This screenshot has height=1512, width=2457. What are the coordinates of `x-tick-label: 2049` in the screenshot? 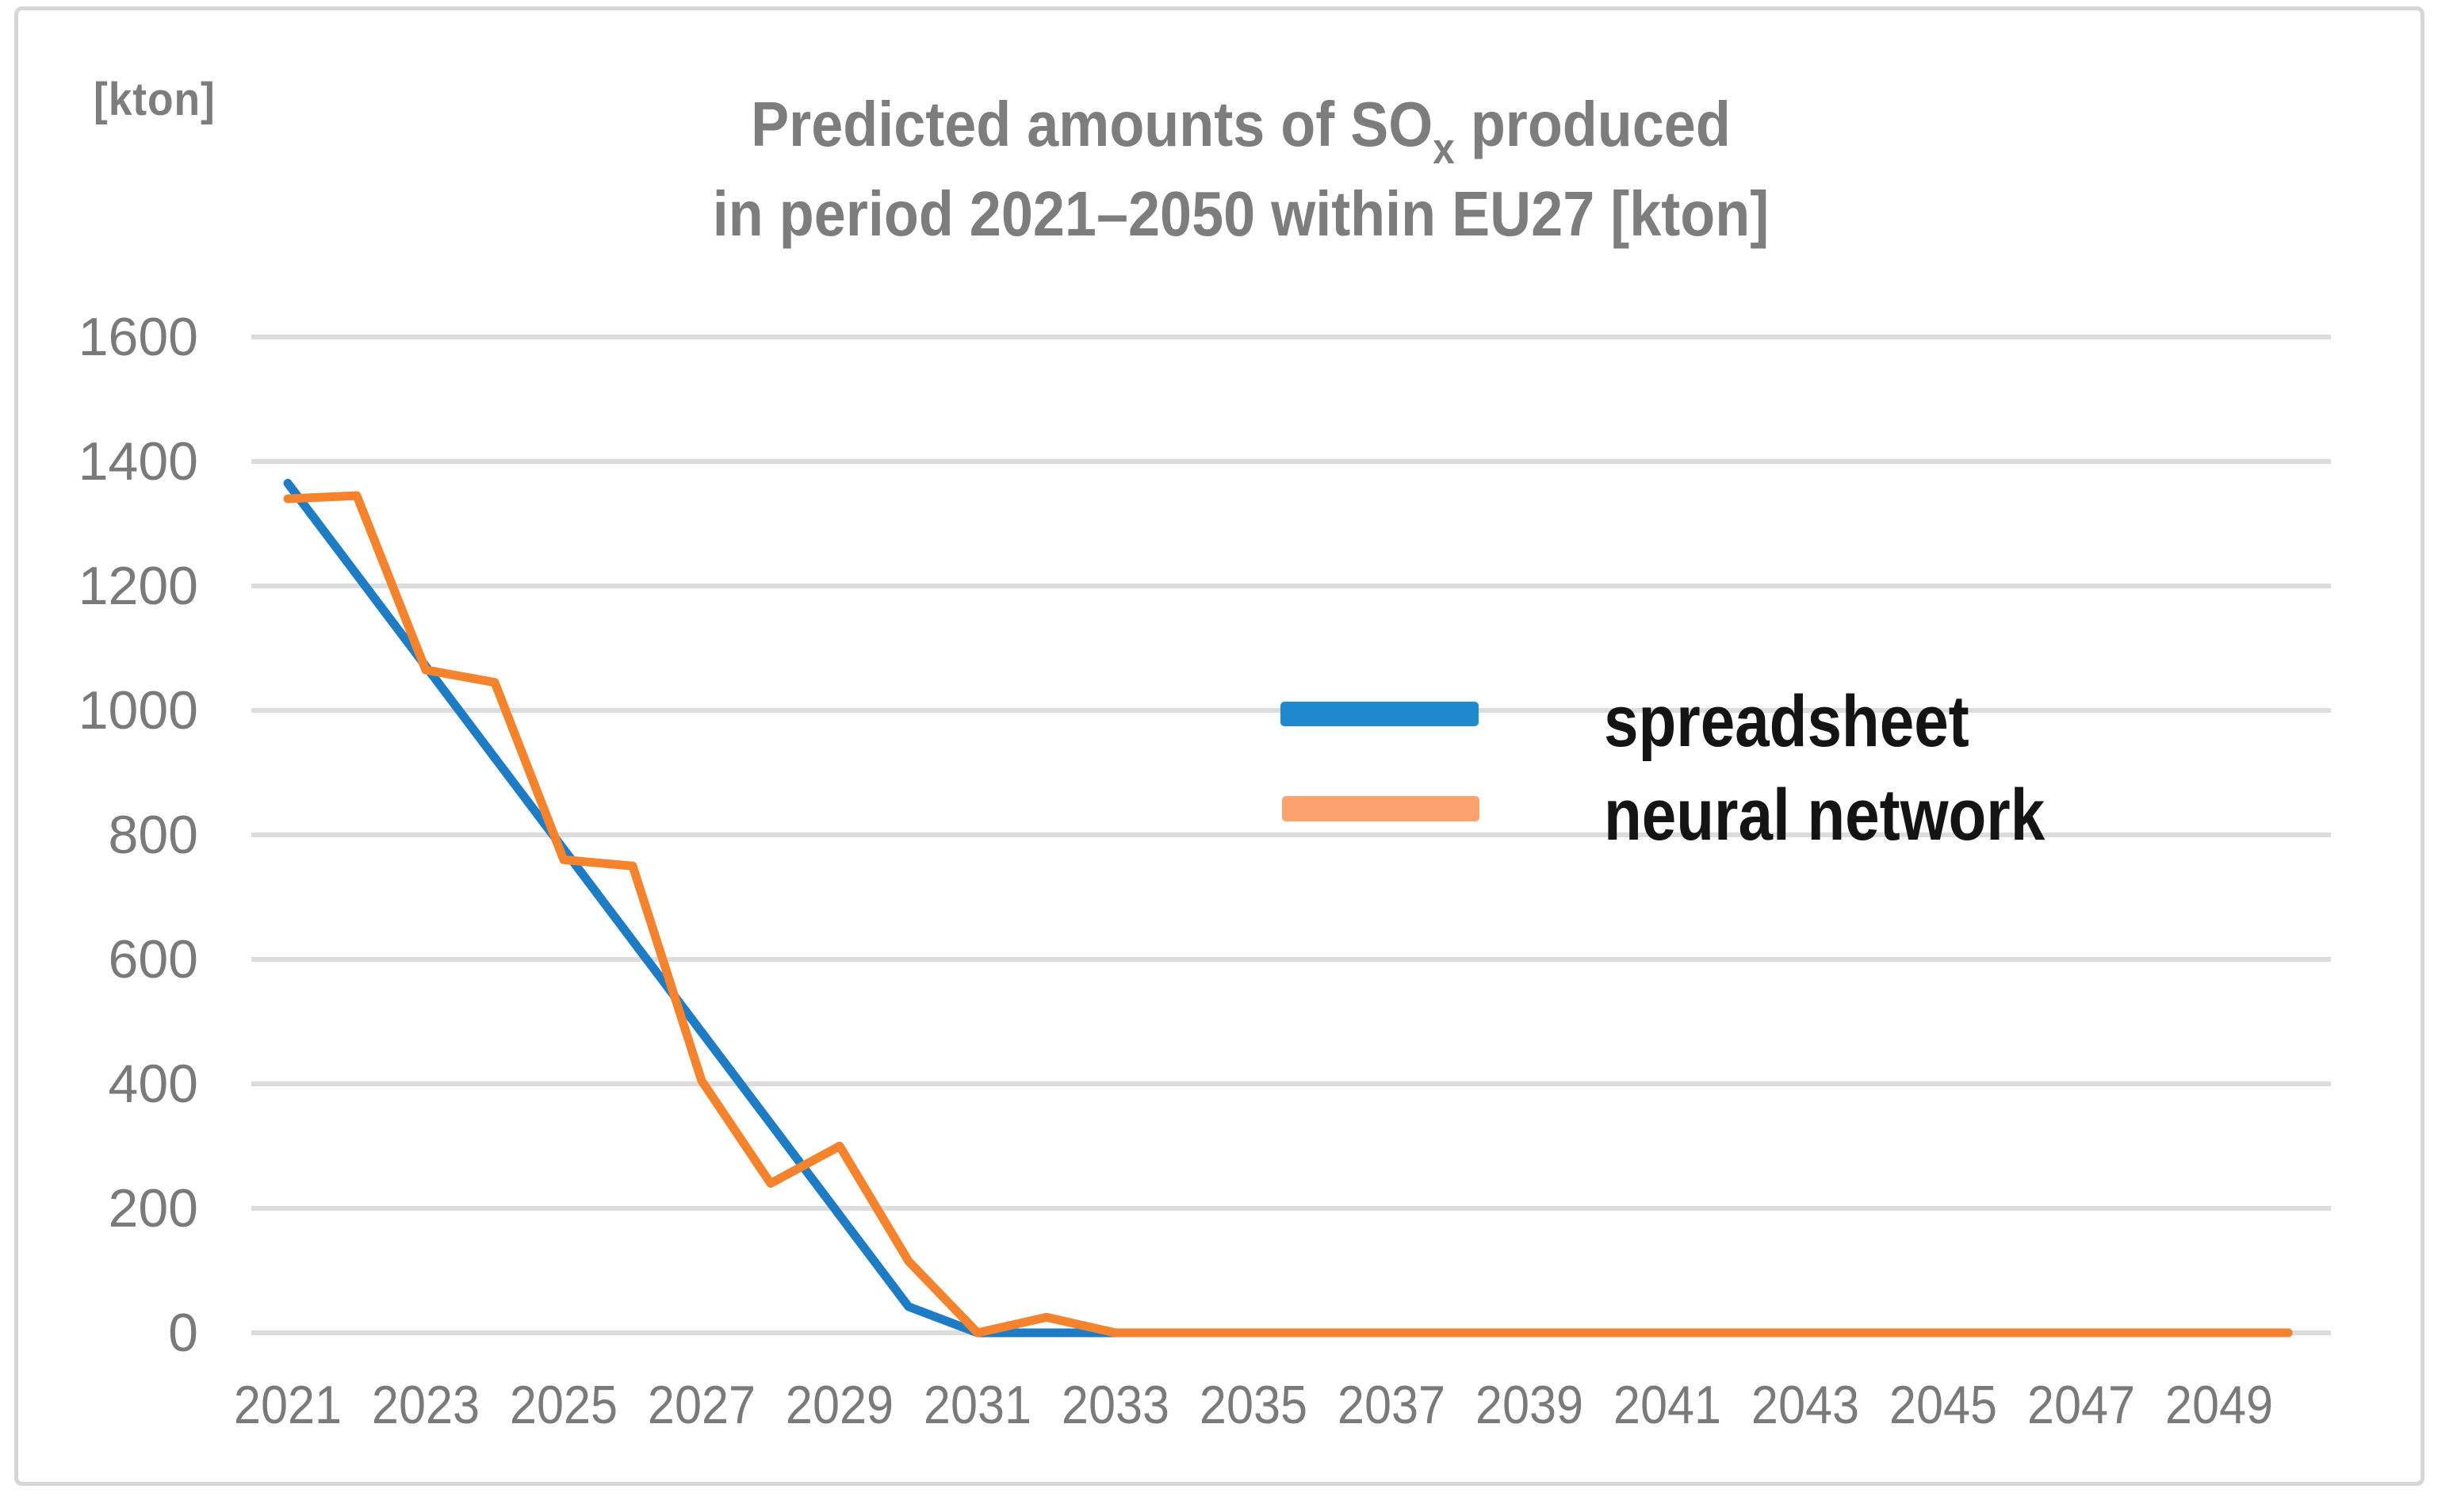 It's located at (2219, 1405).